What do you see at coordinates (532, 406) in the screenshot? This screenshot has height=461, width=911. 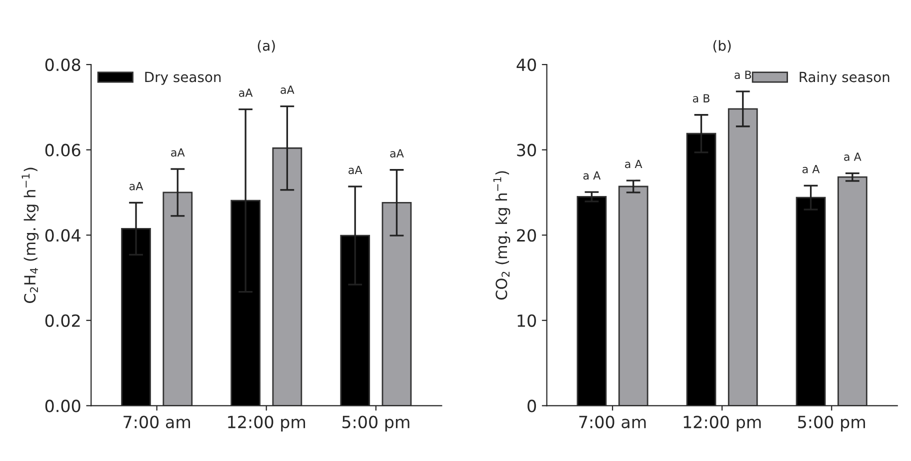 I see `y-tick-label: 0` at bounding box center [532, 406].